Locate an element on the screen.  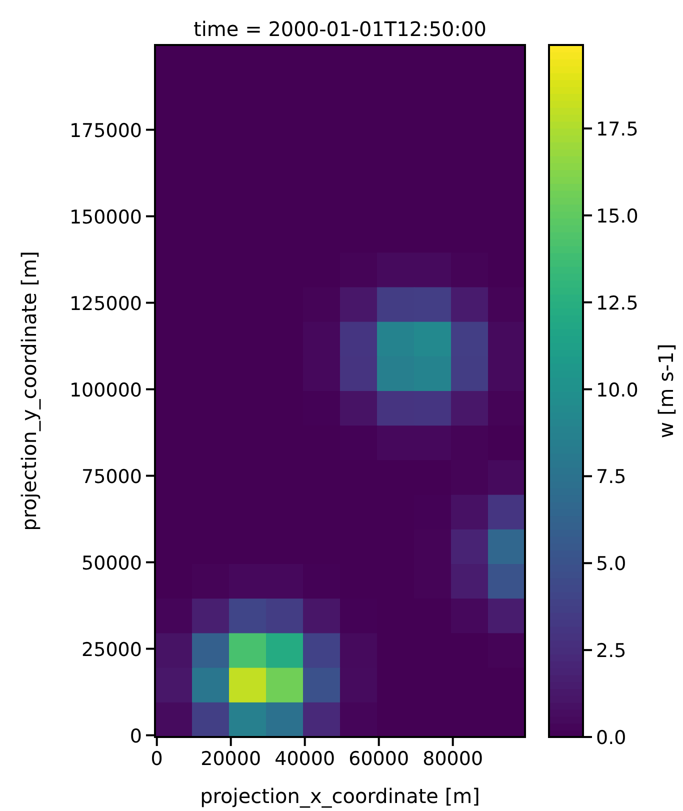
y-tick-label: 50000 is located at coordinates (112, 563).